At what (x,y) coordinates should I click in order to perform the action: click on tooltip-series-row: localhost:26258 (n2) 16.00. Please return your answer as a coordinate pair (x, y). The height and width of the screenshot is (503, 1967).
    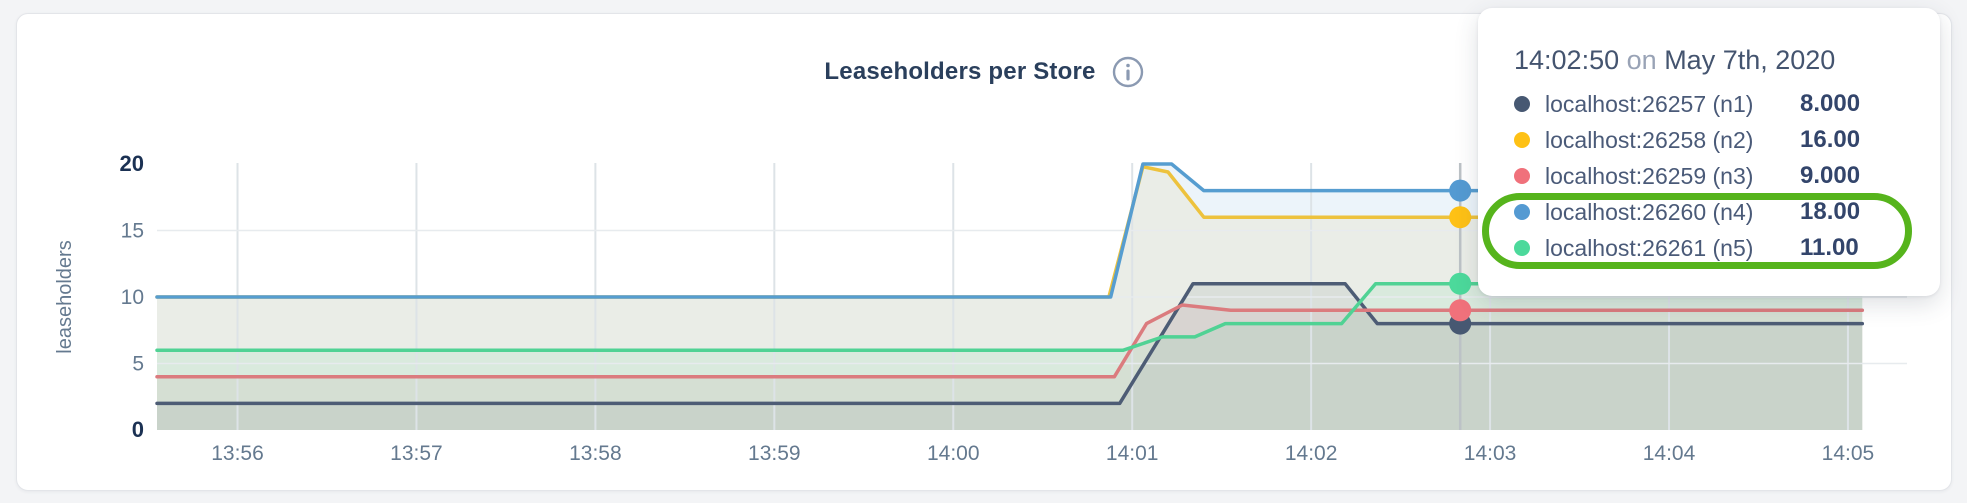
    Looking at the image, I should click on (1712, 140).